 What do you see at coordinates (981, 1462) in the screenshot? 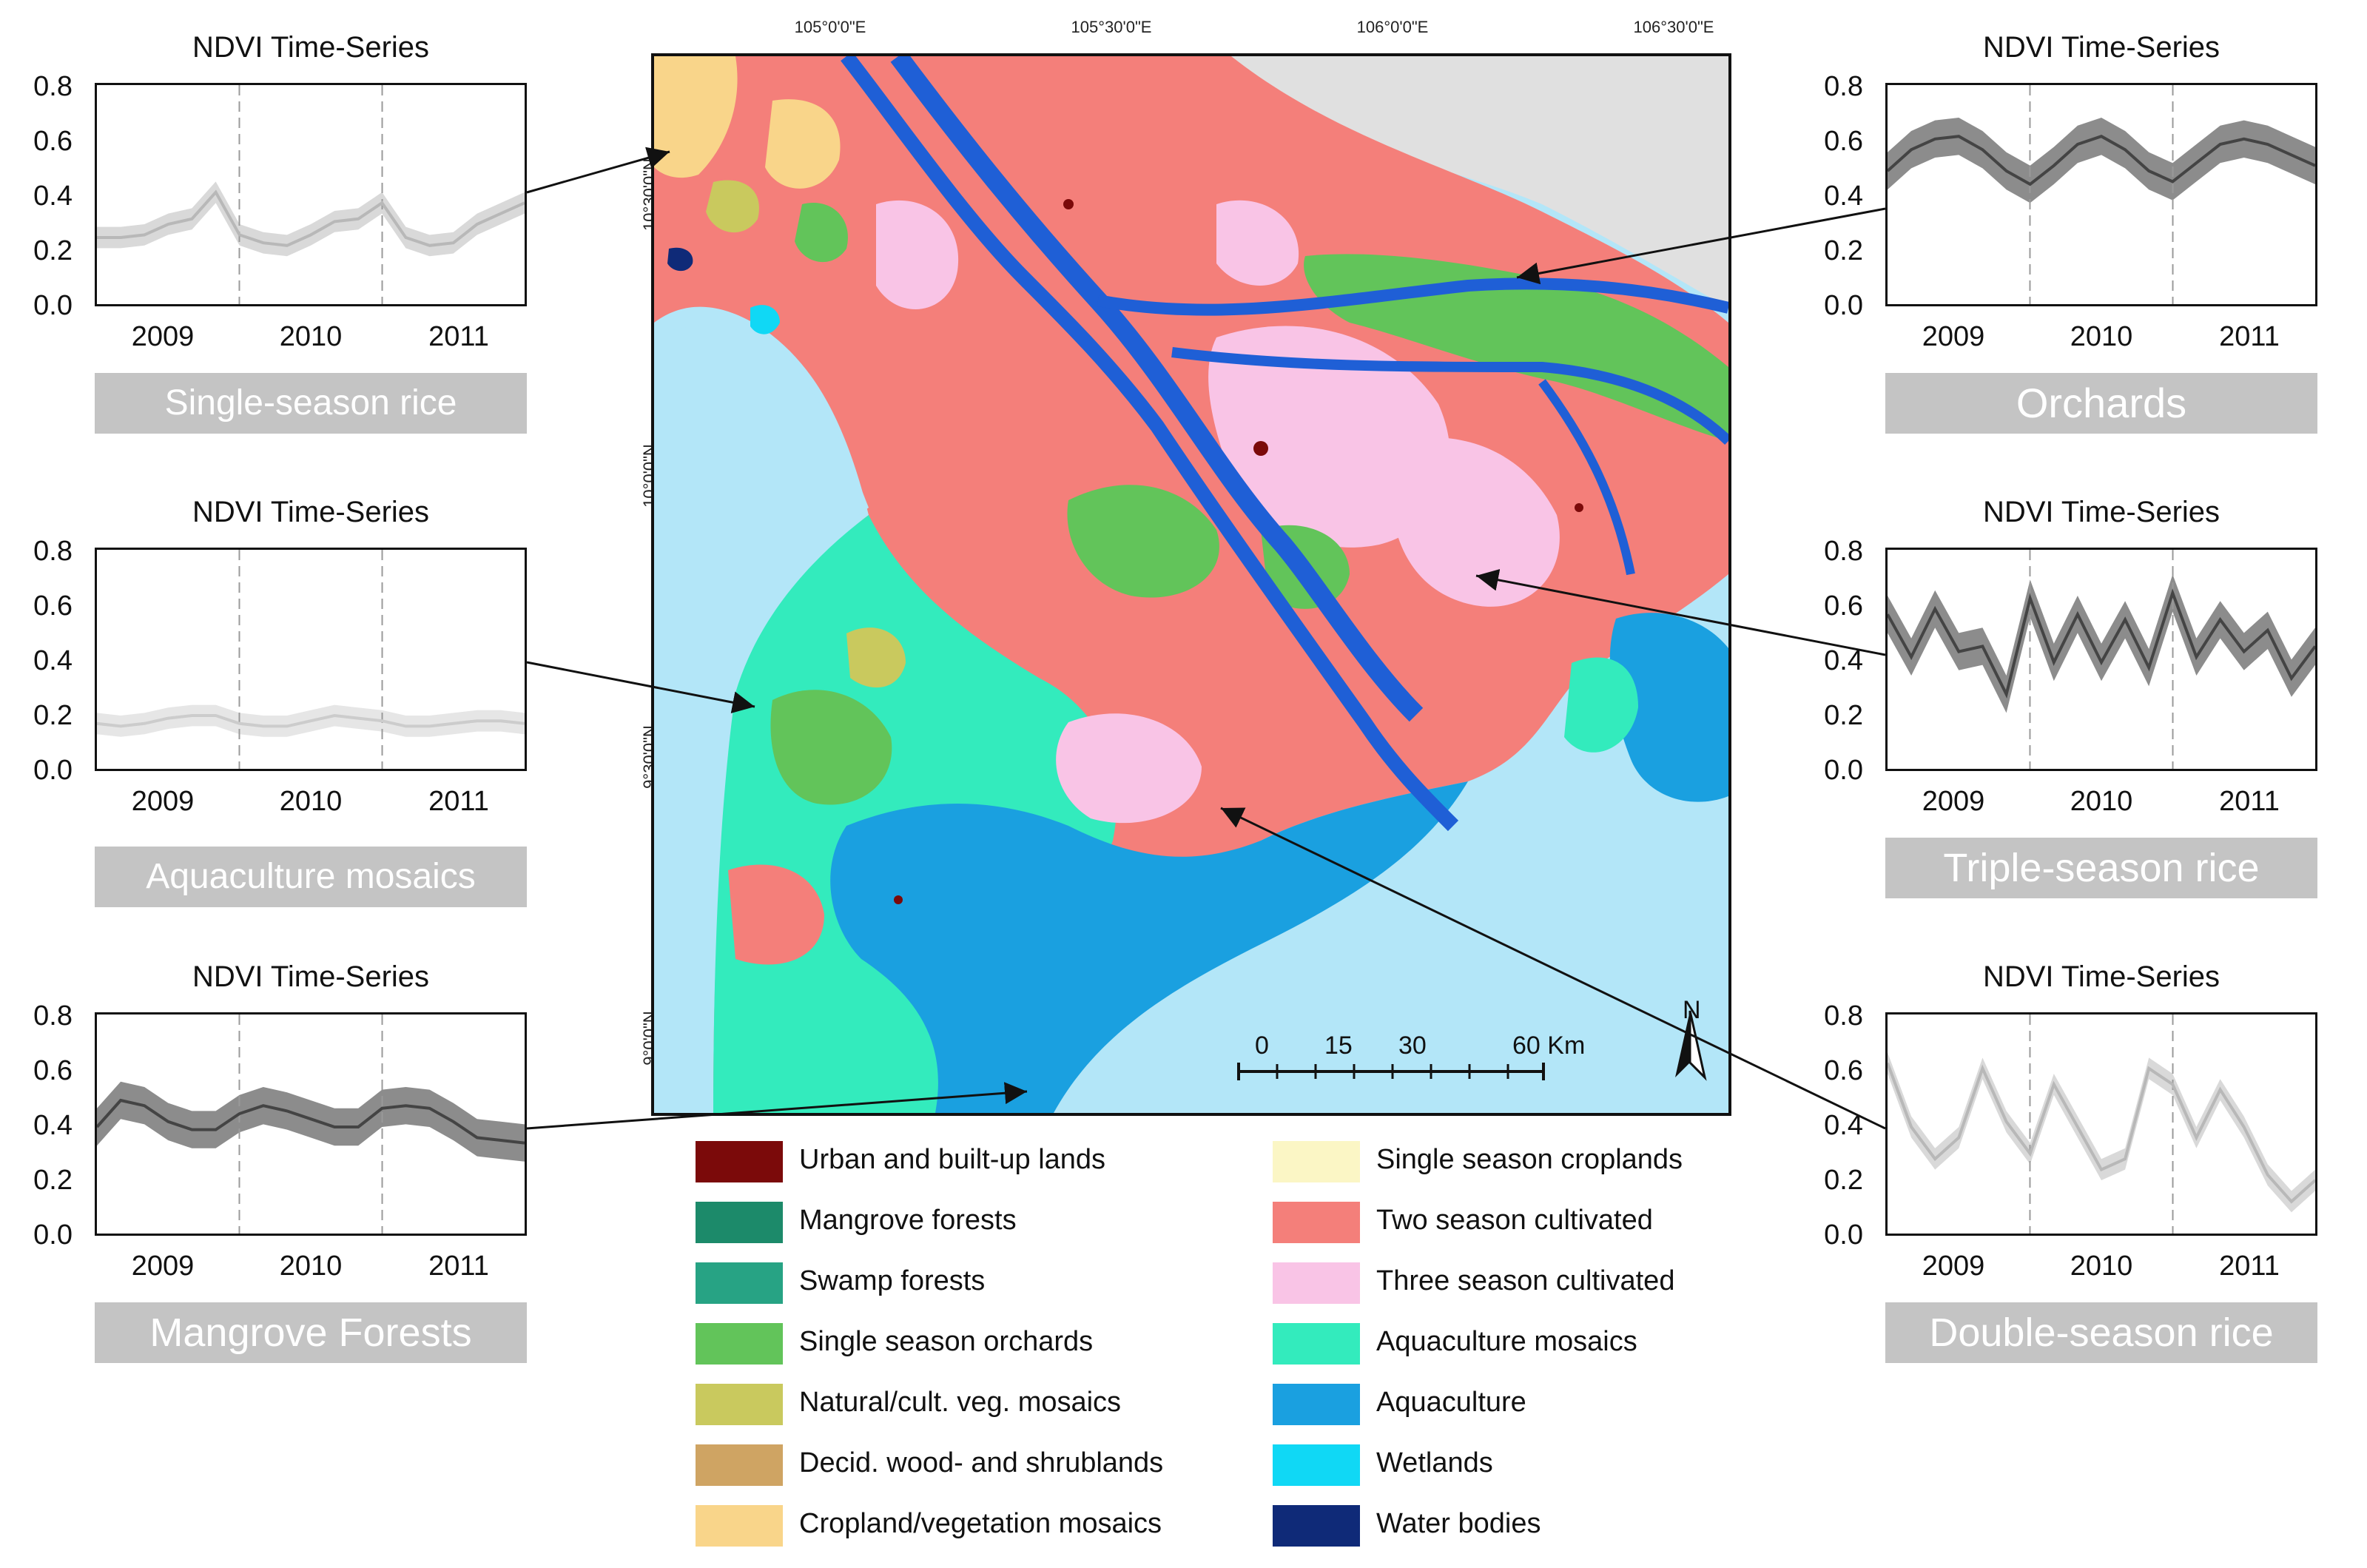
I see `legend-label: Decid. wood- and shrublands` at bounding box center [981, 1462].